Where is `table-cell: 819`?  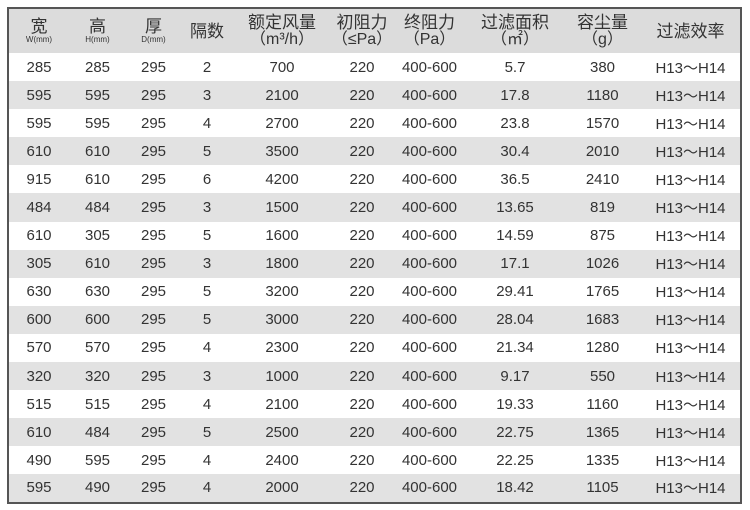
table-cell: 819 is located at coordinates (602, 208).